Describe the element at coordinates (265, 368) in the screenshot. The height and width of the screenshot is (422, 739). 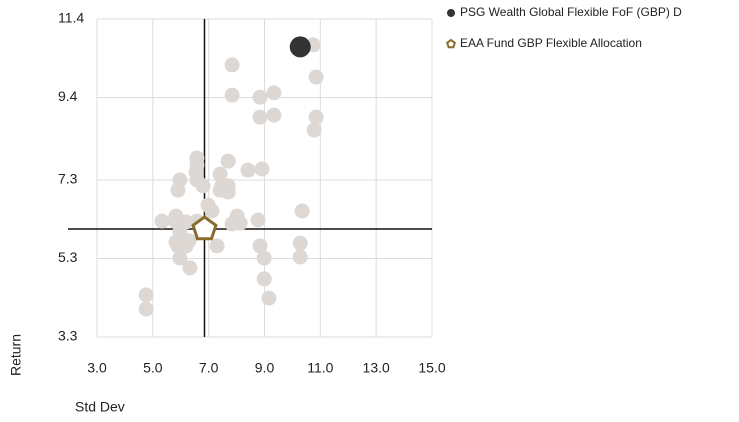
I see `x-tick-label: 9.0` at that location.